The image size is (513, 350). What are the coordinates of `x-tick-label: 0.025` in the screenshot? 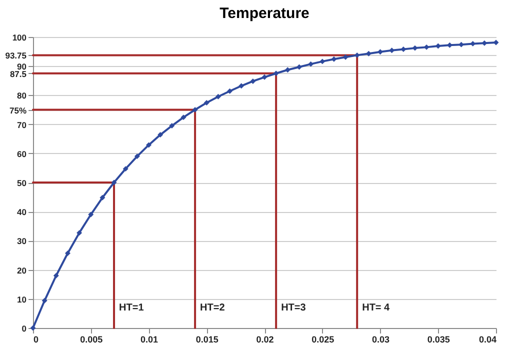 It's located at (323, 339).